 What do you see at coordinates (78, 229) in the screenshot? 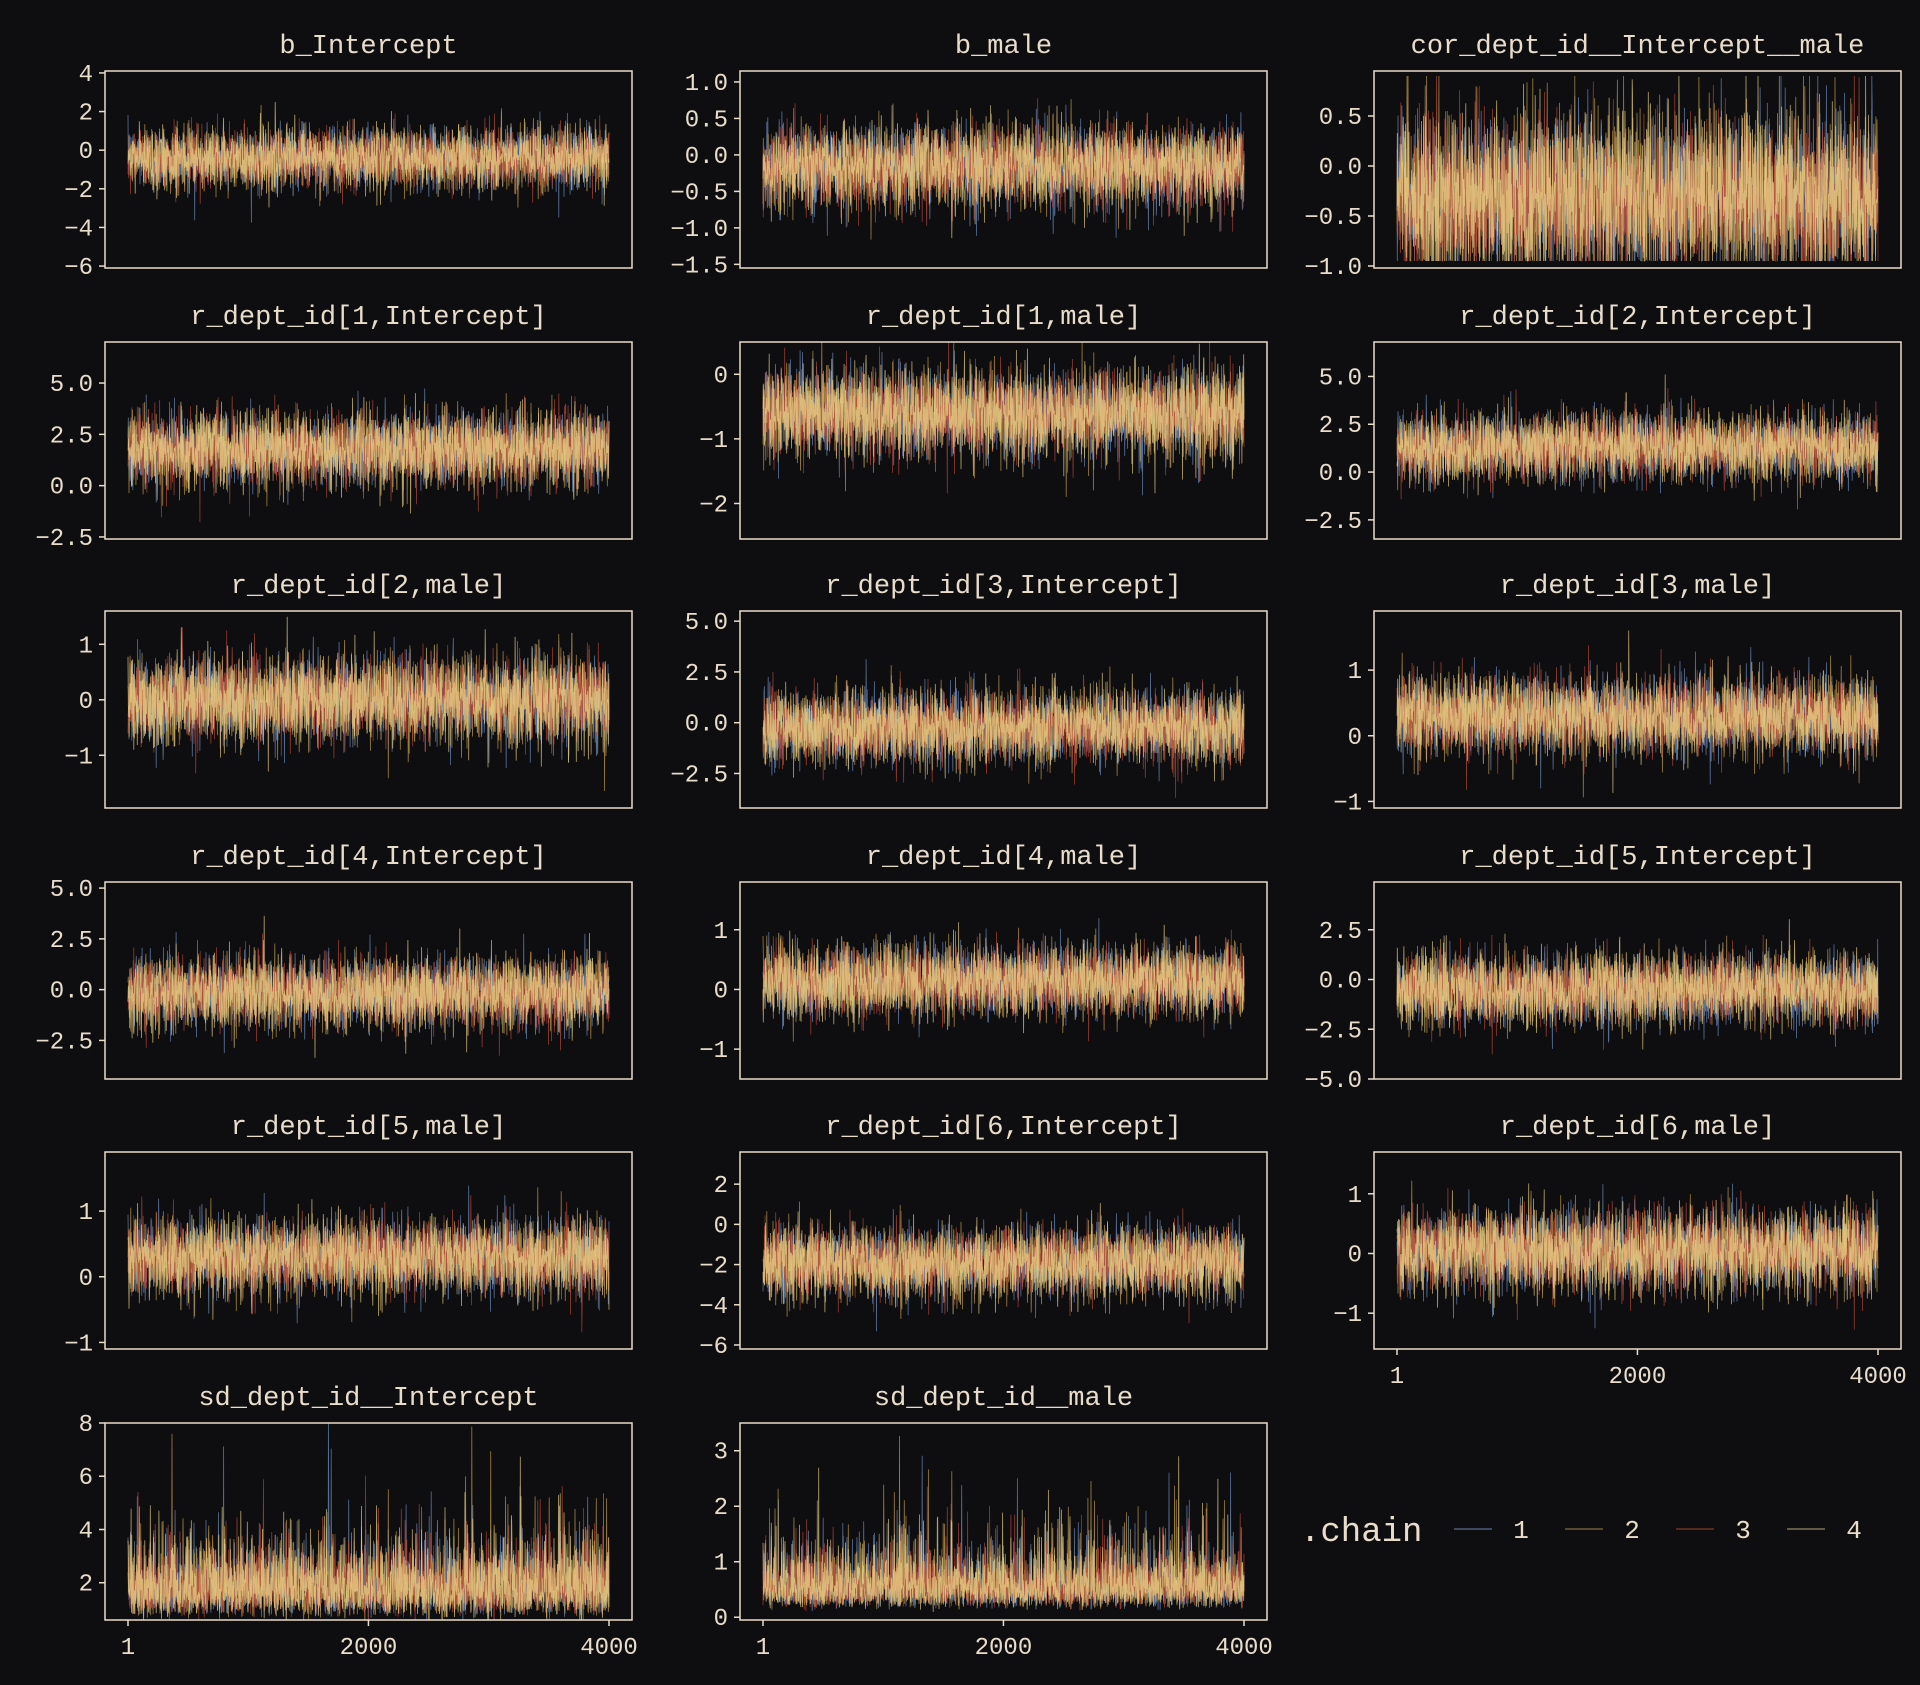
I see `y-tick-label: −4` at bounding box center [78, 229].